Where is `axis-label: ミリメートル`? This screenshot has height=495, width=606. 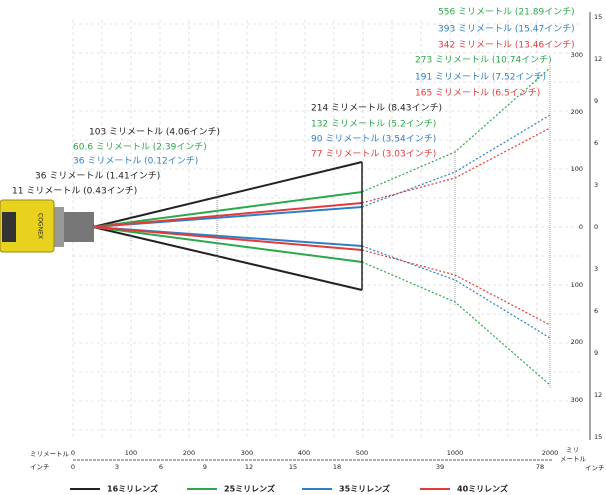
axis-label: ミリメートル is located at coordinates (50, 454).